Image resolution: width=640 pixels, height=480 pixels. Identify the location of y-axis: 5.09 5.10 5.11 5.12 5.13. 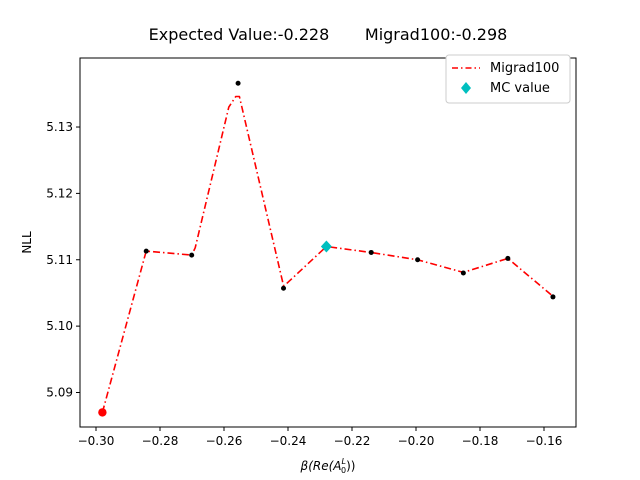
(63, 259).